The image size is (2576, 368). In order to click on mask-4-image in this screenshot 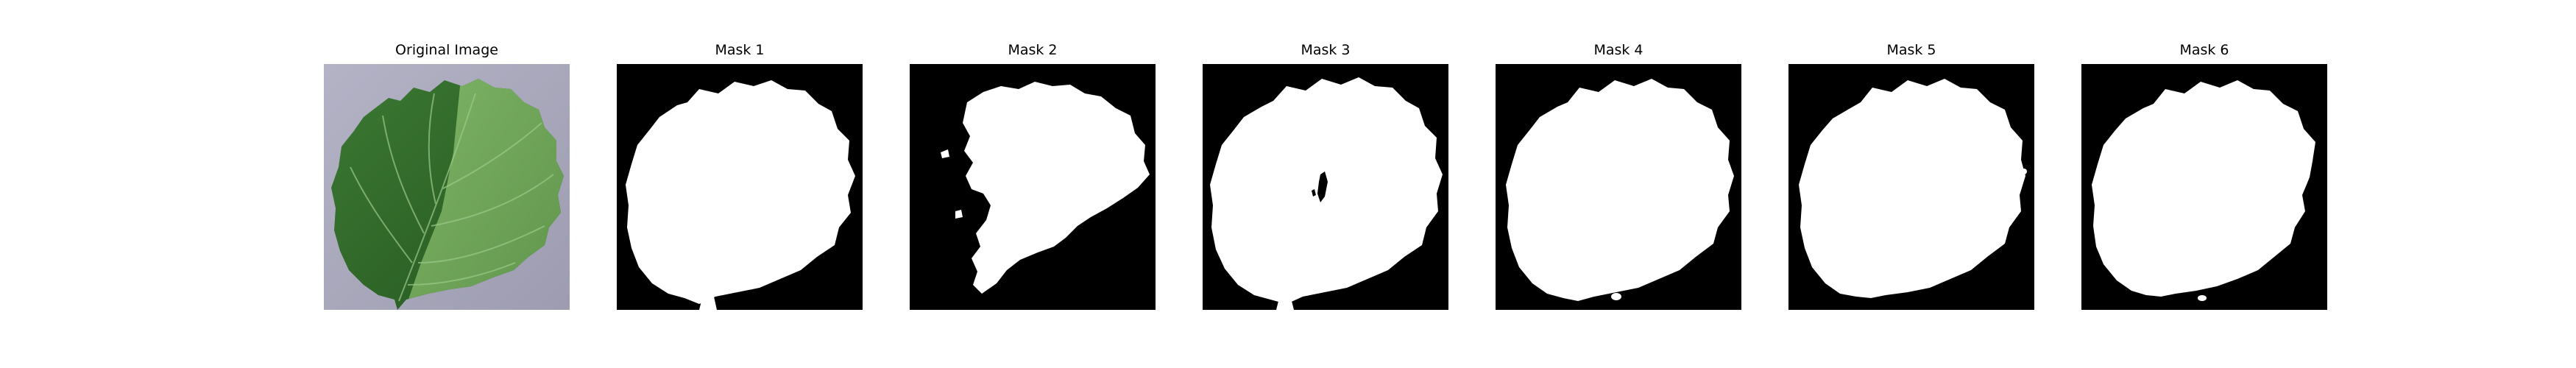, I will do `click(1619, 187)`.